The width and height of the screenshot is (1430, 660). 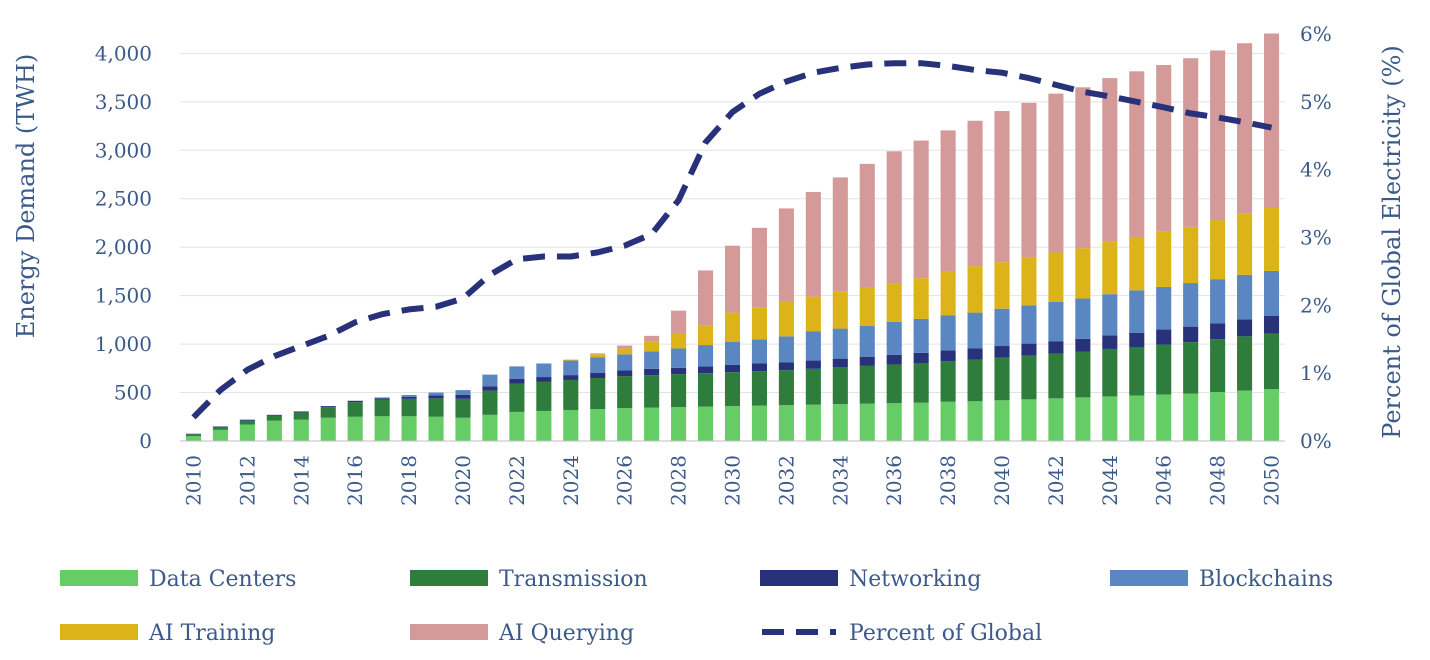 What do you see at coordinates (193, 480) in the screenshot?
I see `x-tick-label: 2010` at bounding box center [193, 480].